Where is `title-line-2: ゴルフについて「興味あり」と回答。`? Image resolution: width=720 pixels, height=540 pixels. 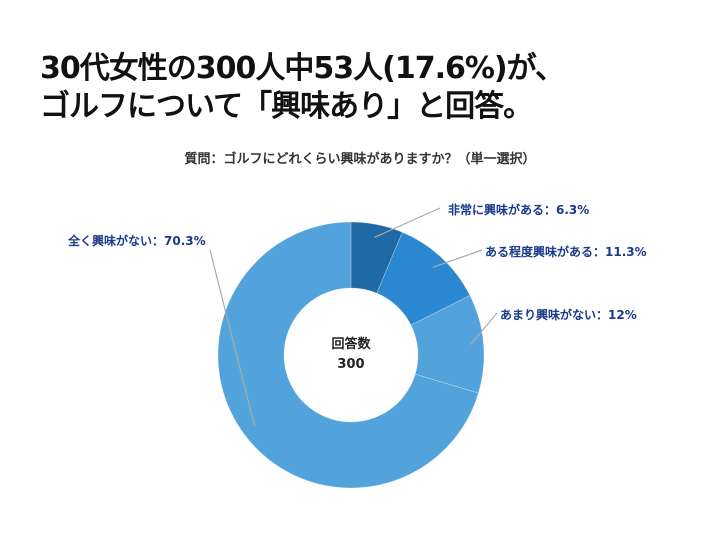
title-line-2: ゴルフについて「興味あり」と回答。 is located at coordinates (286, 106).